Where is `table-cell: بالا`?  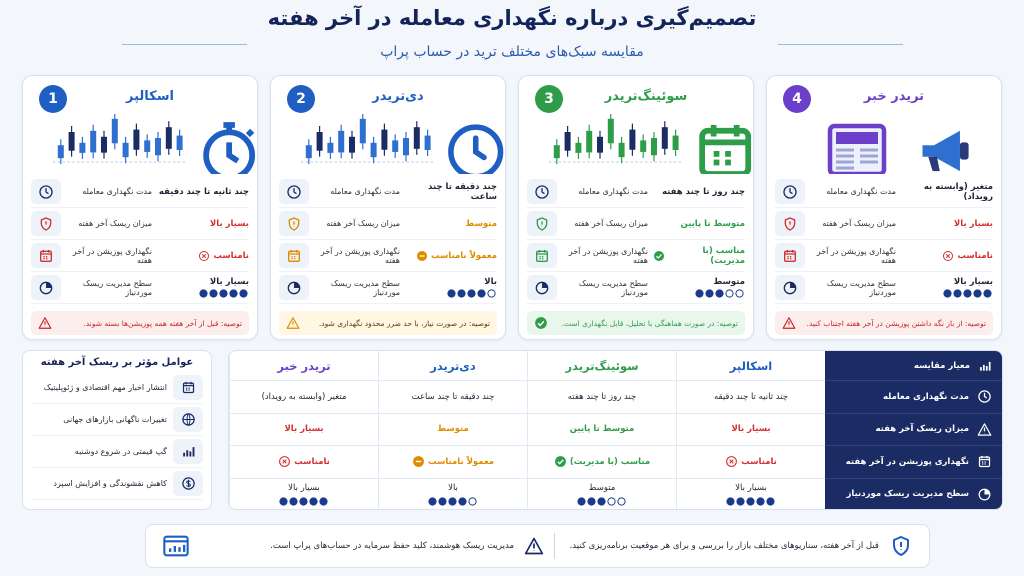 table-cell: بالا is located at coordinates (452, 493).